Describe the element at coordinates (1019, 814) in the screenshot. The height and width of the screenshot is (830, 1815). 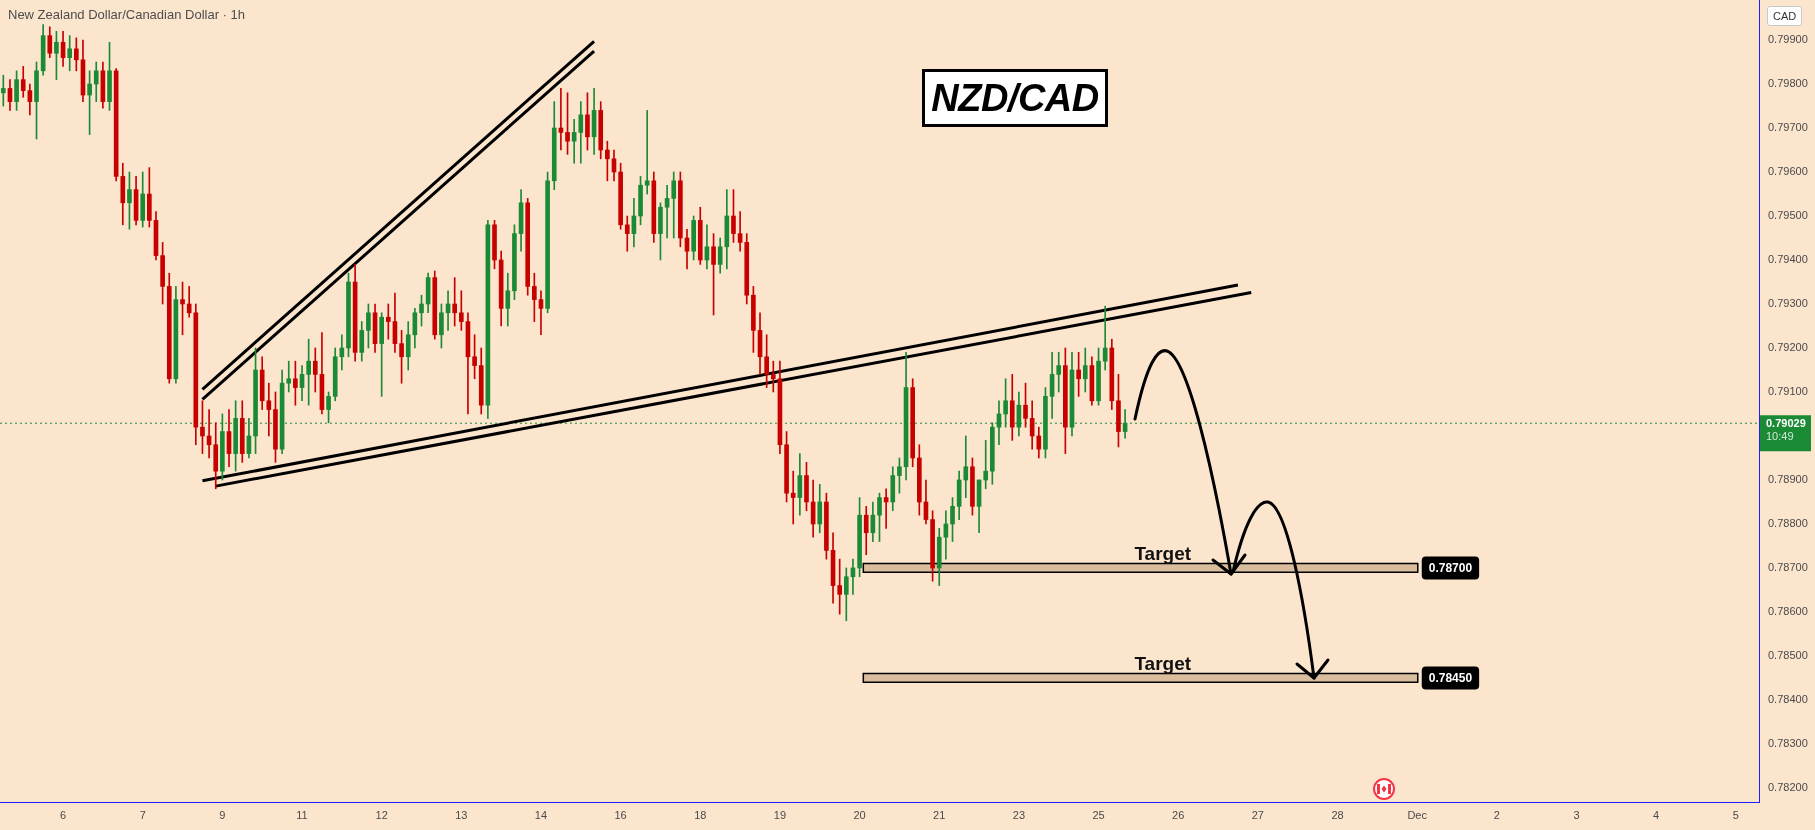
I see `x-tick-label: 23` at that location.